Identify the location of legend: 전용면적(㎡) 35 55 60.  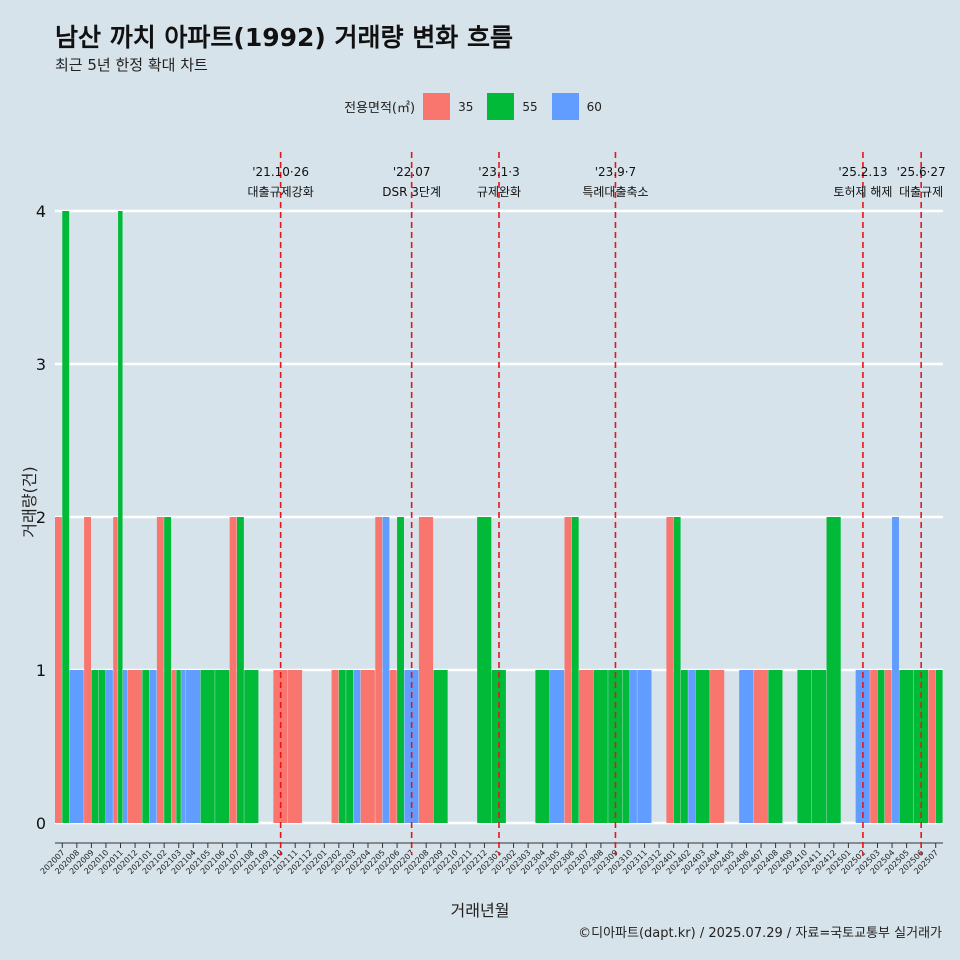
(480, 106).